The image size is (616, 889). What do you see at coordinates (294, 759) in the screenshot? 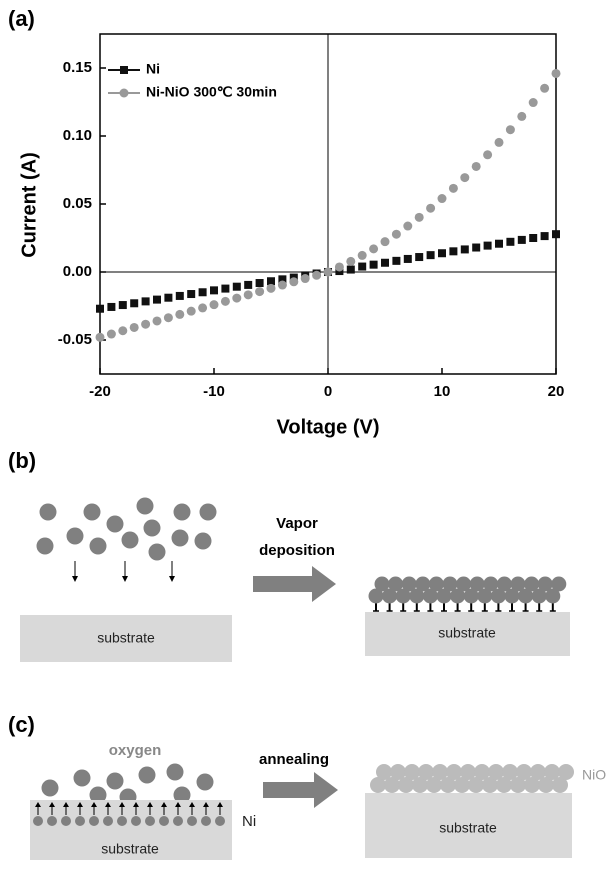
I see `arrow-label: annealing` at bounding box center [294, 759].